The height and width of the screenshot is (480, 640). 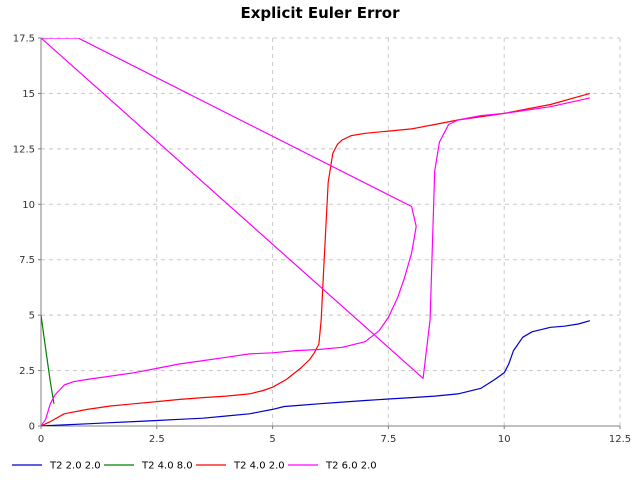 I want to click on legend-label: T2 2.0 2.0, so click(x=75, y=466).